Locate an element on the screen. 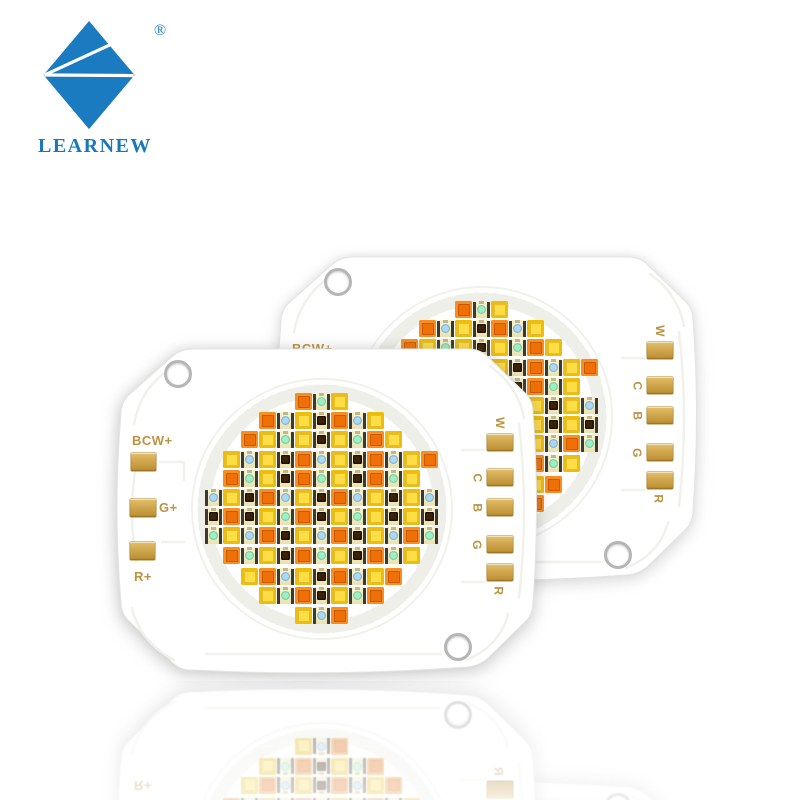 This screenshot has height=800, width=800. solder-pad-r is located at coordinates (660, 480).